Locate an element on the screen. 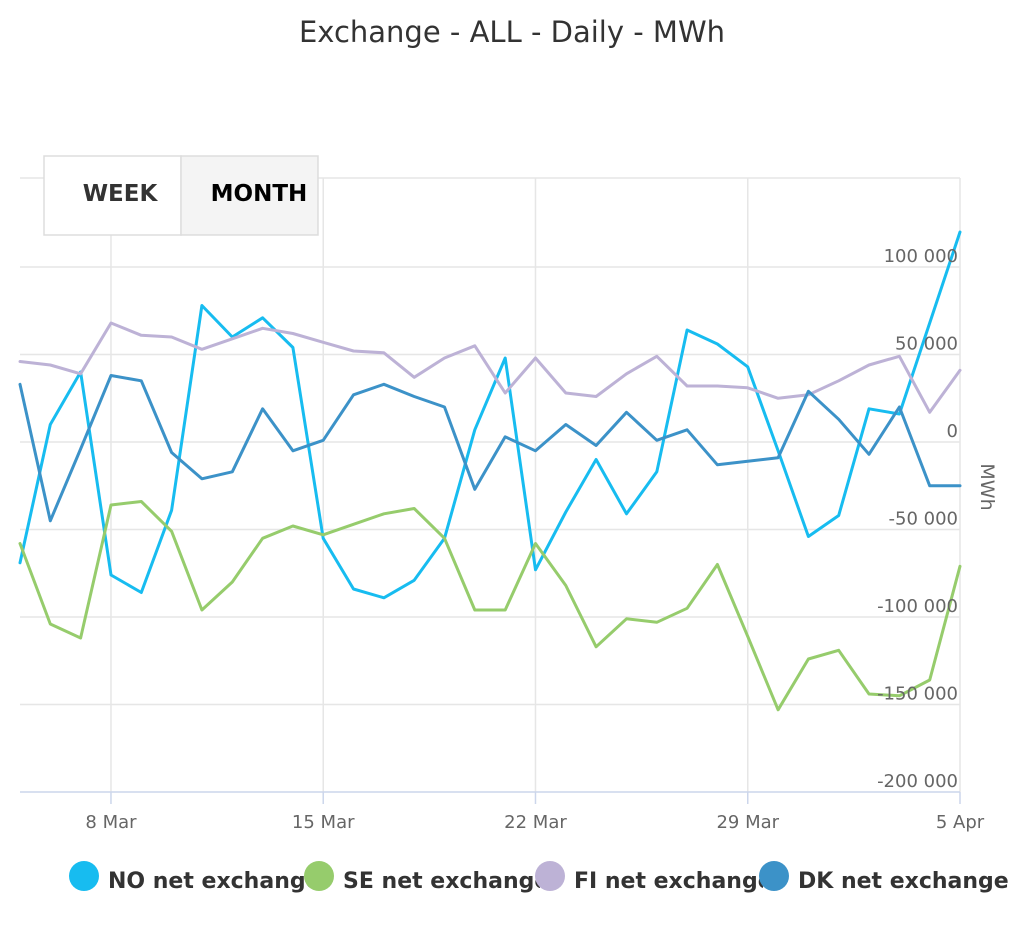 This screenshot has height=945, width=1024. legend-item-no: NO net exchange is located at coordinates (195, 877).